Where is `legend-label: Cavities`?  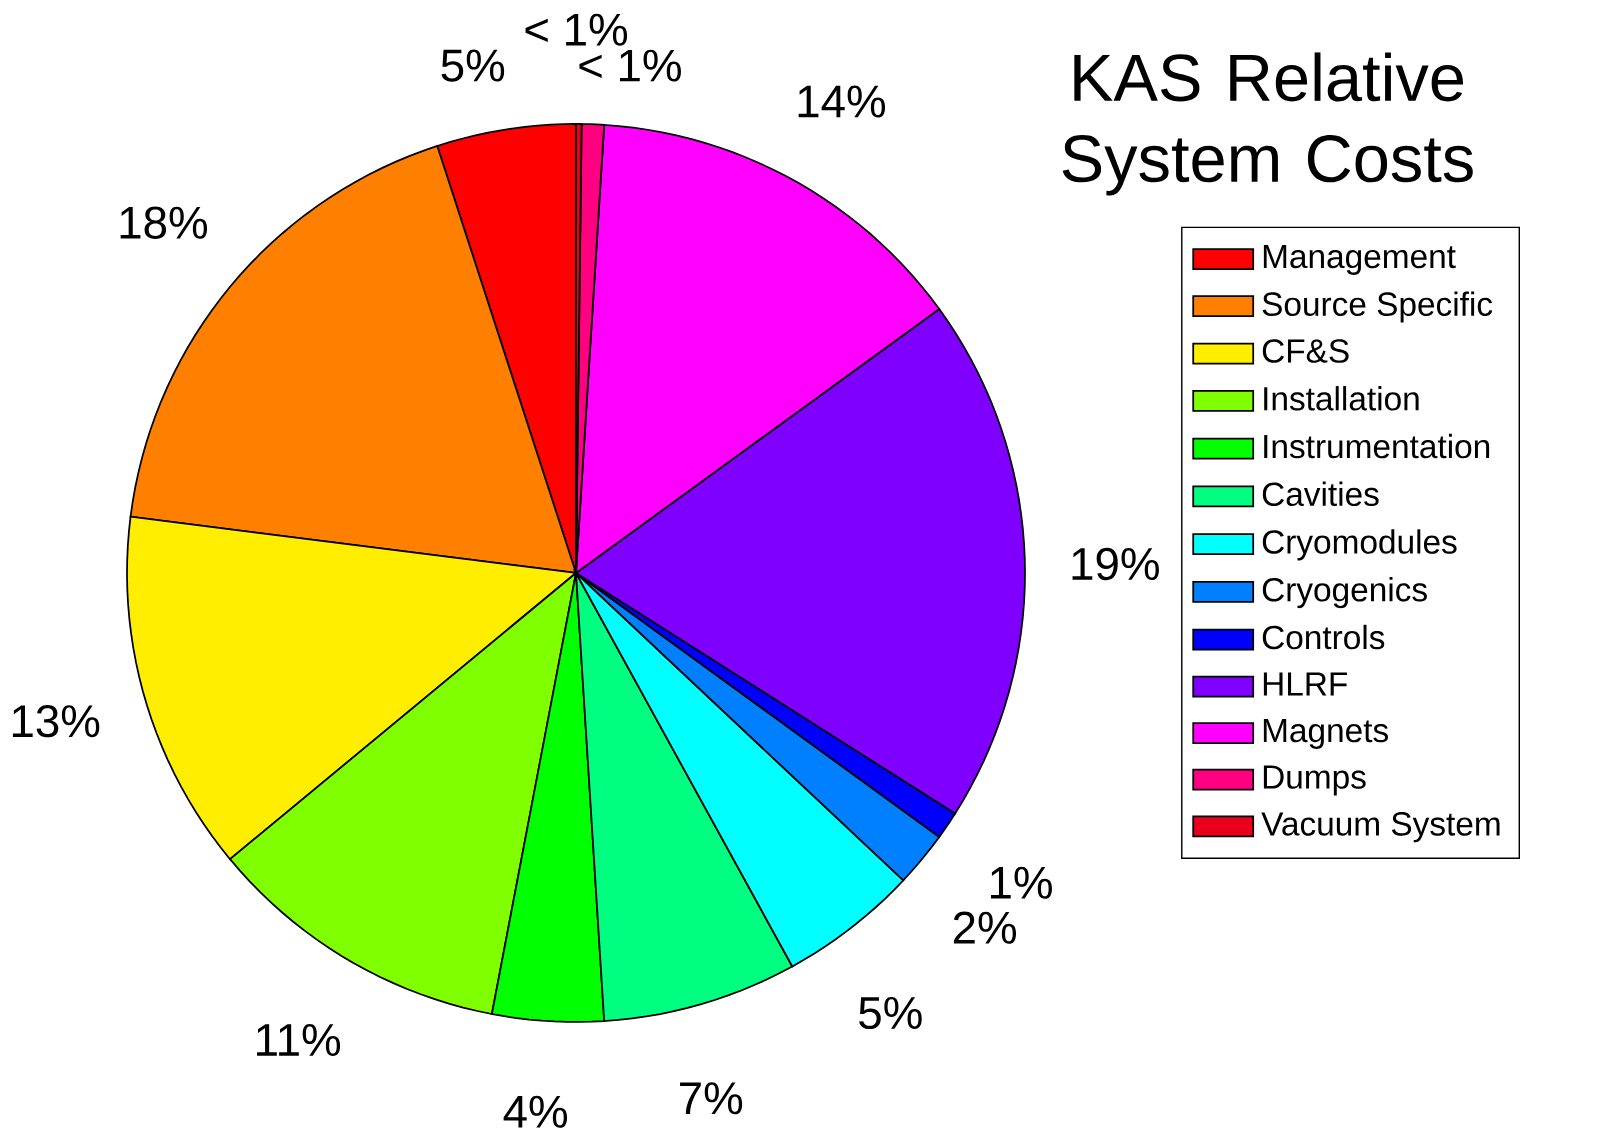
legend-label: Cavities is located at coordinates (1320, 494).